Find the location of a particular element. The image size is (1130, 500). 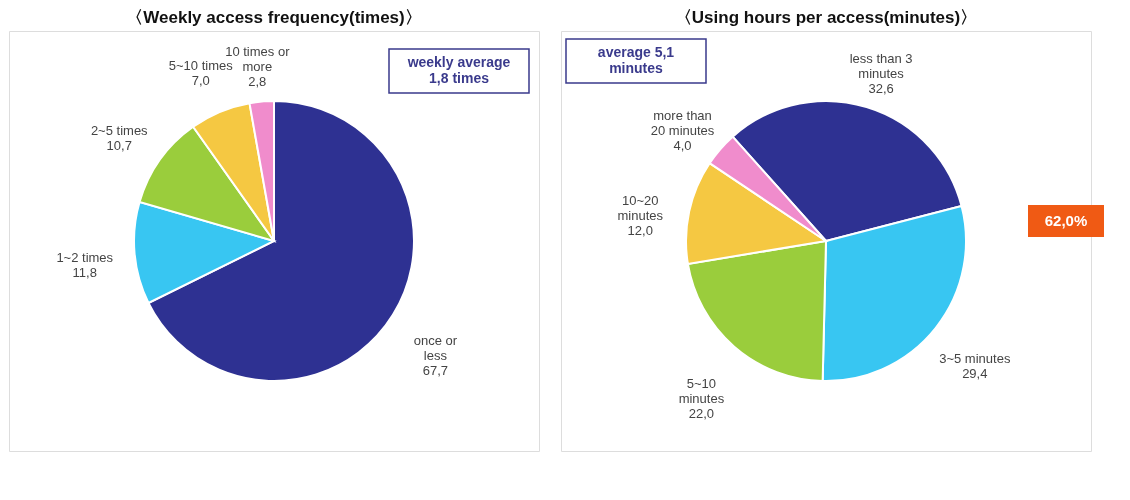

data-label: 29,4 is located at coordinates (975, 374).